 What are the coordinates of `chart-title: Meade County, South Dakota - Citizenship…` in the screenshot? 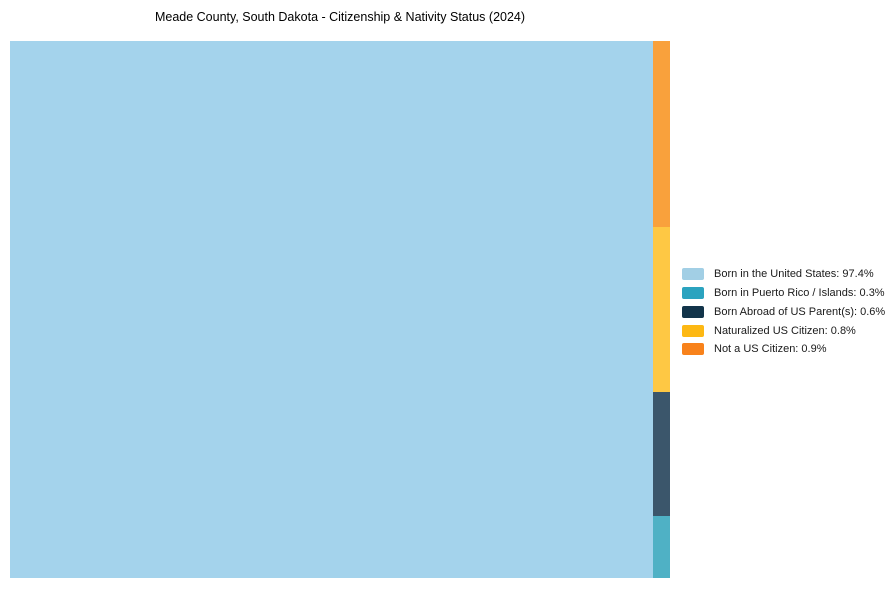 It's located at (340, 17).